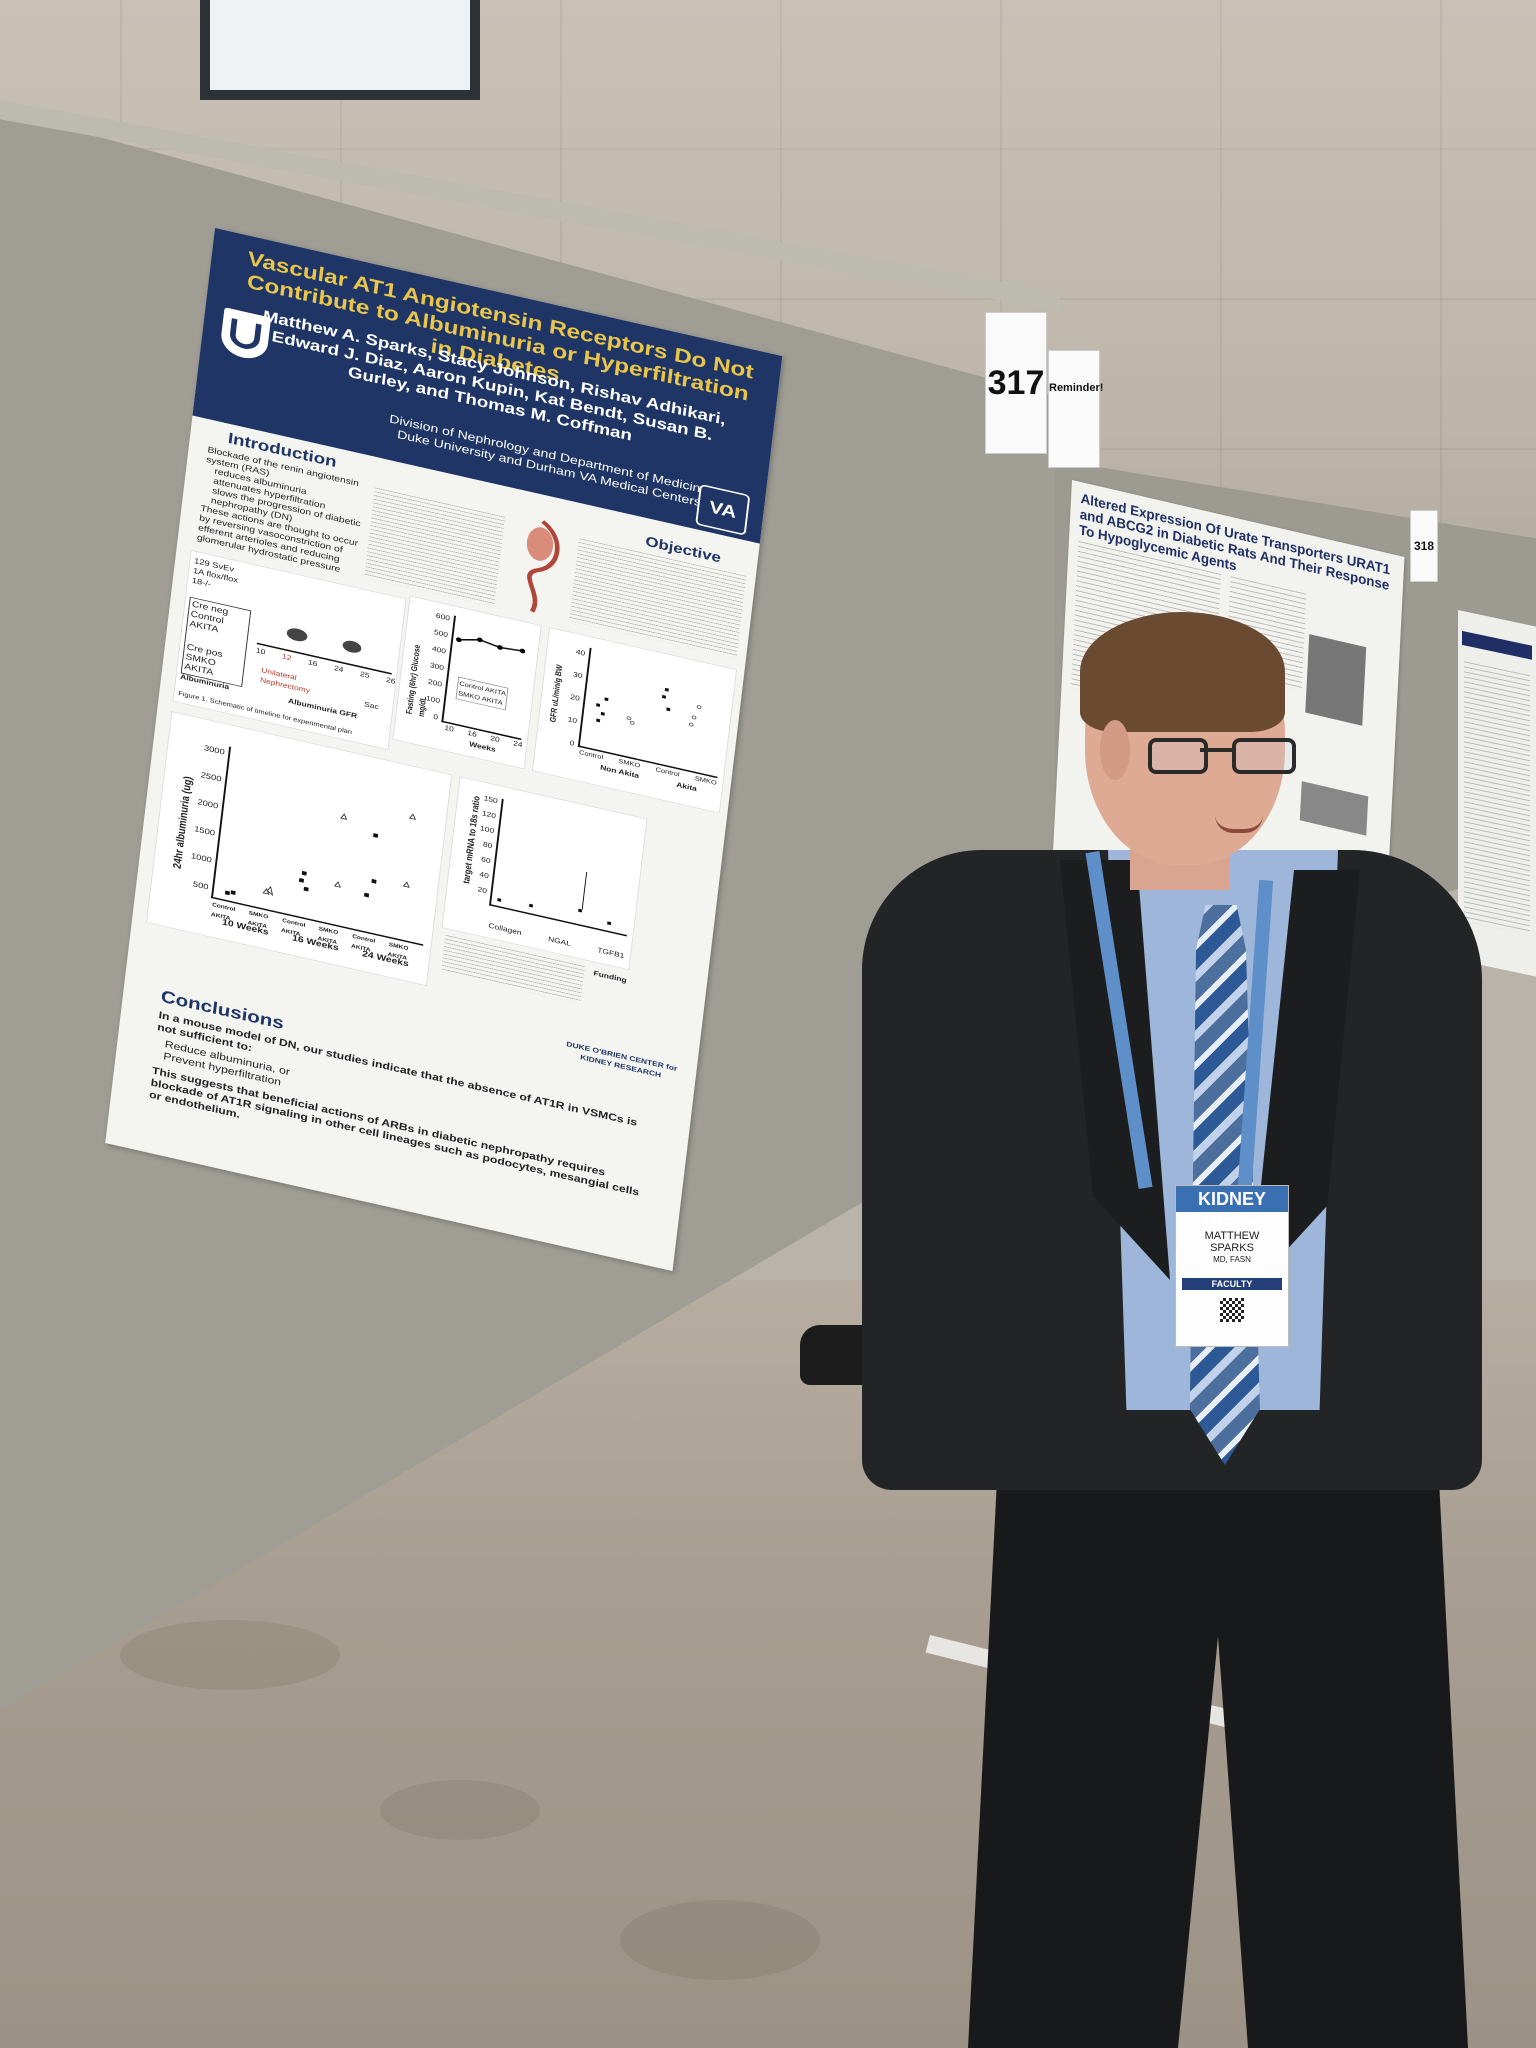  I want to click on timeline-label-sac: Sac, so click(371, 705).